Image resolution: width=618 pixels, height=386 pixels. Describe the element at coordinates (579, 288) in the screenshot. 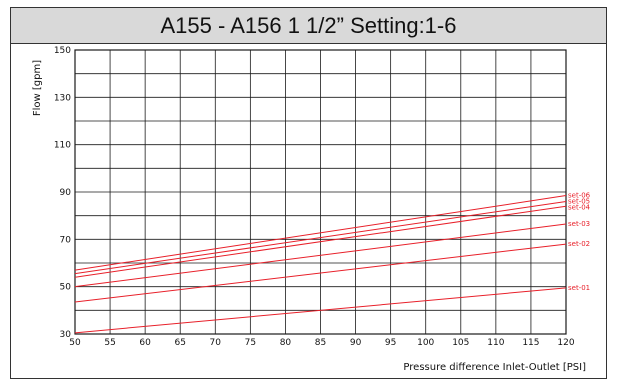

I see `series-label: set-01` at that location.